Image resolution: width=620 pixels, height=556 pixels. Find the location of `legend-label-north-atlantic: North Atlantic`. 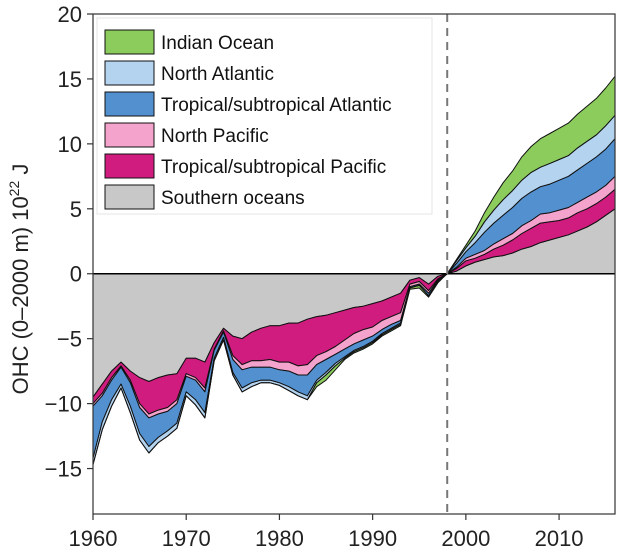

legend-label-north-atlantic: North Atlantic is located at coordinates (217, 74).